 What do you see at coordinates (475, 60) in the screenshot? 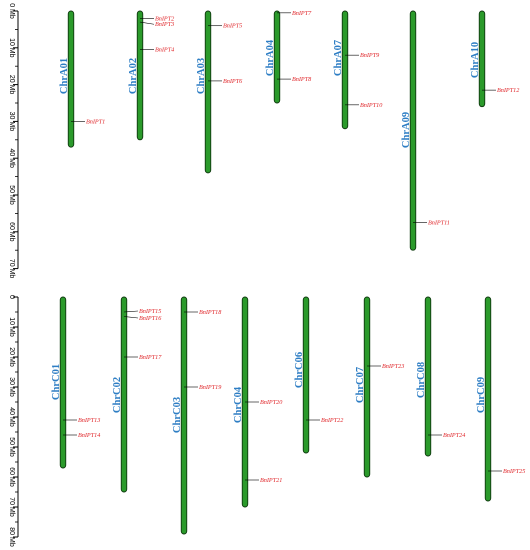
I see `chromosome-name: ChrA10` at bounding box center [475, 60].